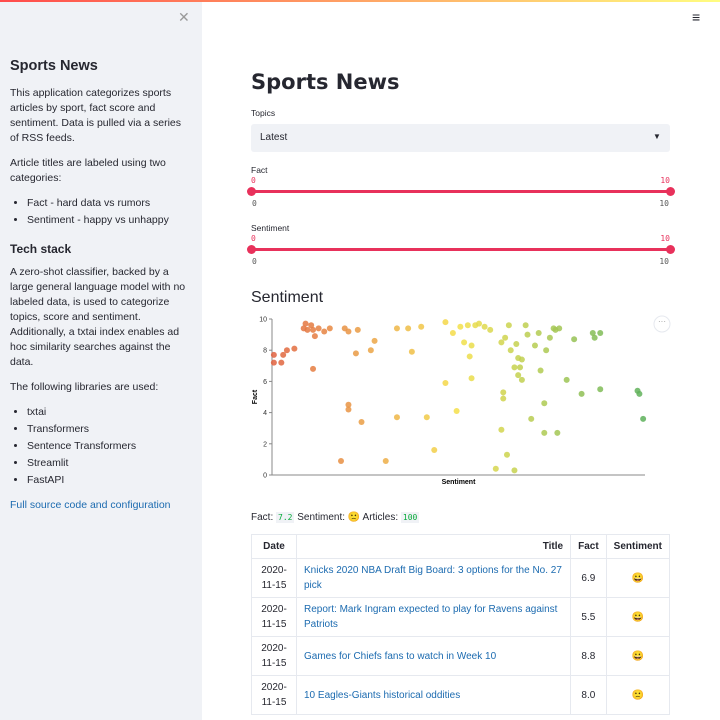 This screenshot has width=720, height=720. I want to click on table-cell: 🙁, so click(638, 695).